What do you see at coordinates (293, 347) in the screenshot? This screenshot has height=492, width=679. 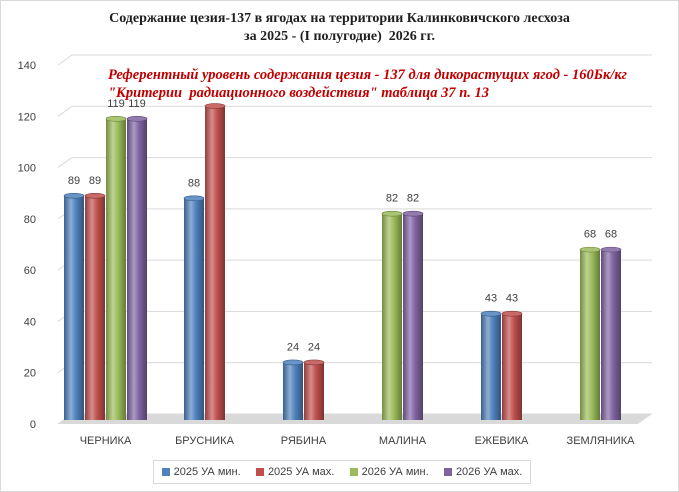 I see `data-label-2-series-0: 24` at bounding box center [293, 347].